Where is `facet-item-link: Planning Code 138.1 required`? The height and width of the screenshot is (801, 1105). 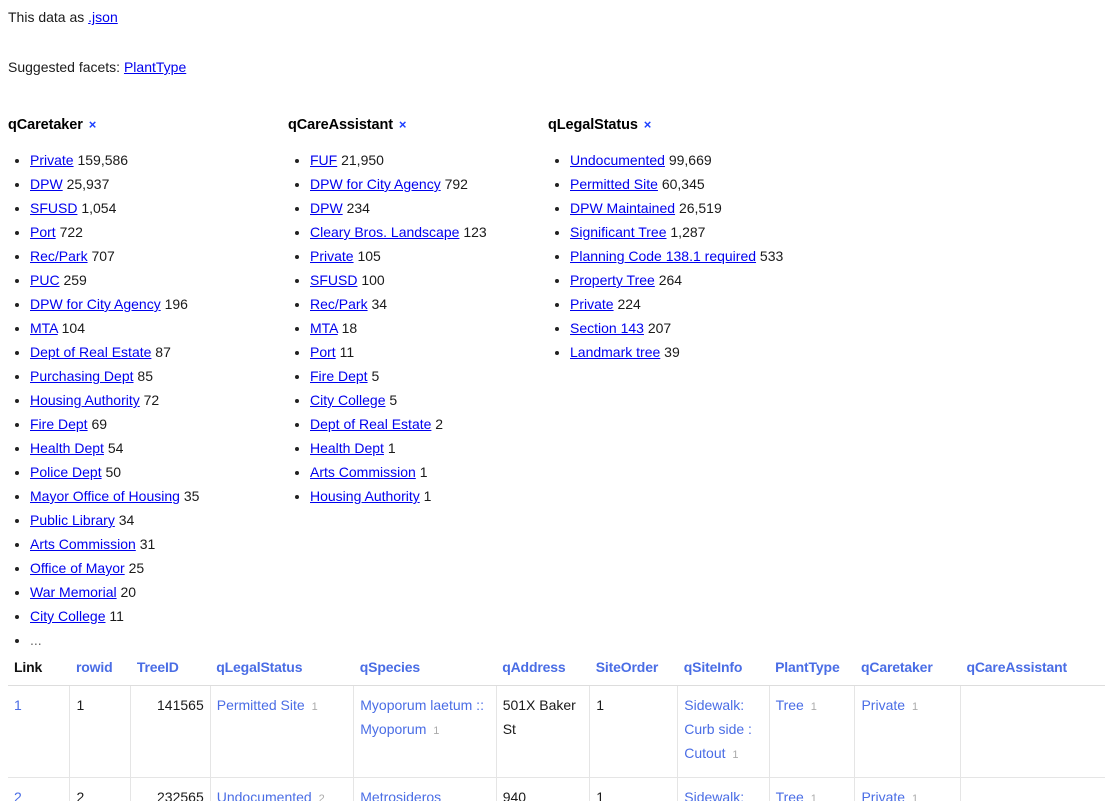 facet-item-link: Planning Code 138.1 required is located at coordinates (663, 256).